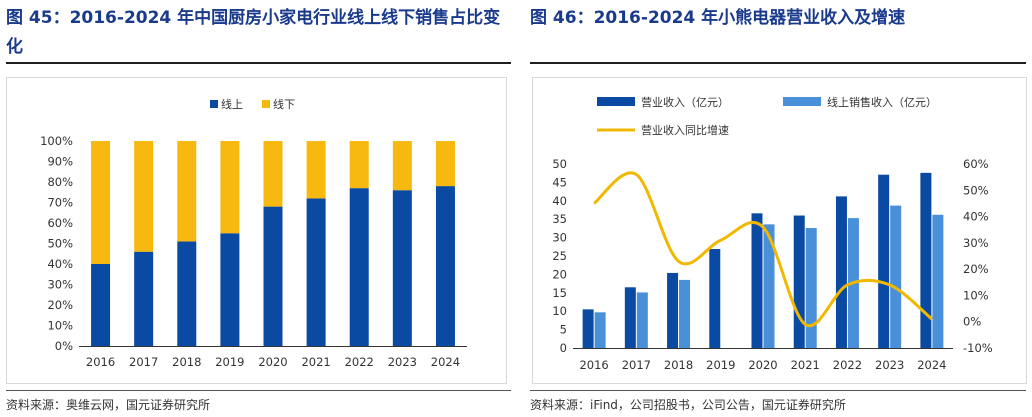 This screenshot has width=1032, height=417. Describe the element at coordinates (976, 217) in the screenshot. I see `y-right-tick-label: 40%` at that location.